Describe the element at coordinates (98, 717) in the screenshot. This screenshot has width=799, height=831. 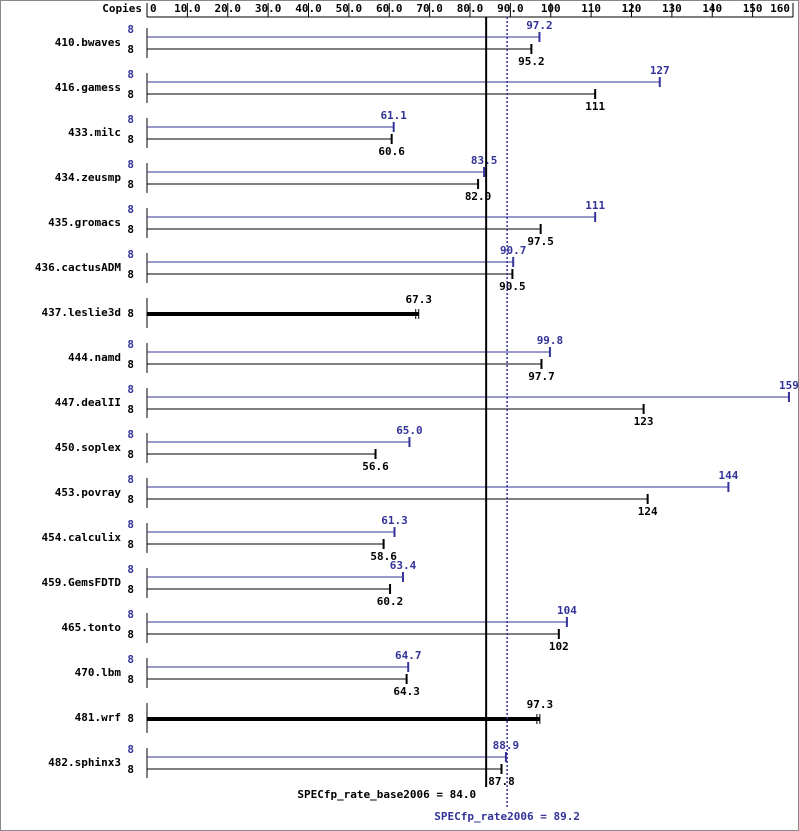
I see `category-label: 481.wrf` at that location.